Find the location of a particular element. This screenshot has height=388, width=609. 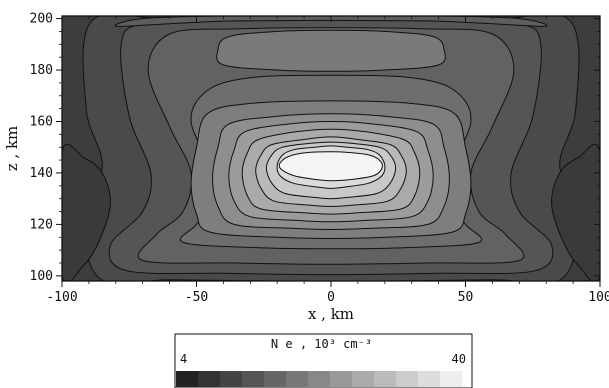

y-tick-label: 160 is located at coordinates (41, 121).